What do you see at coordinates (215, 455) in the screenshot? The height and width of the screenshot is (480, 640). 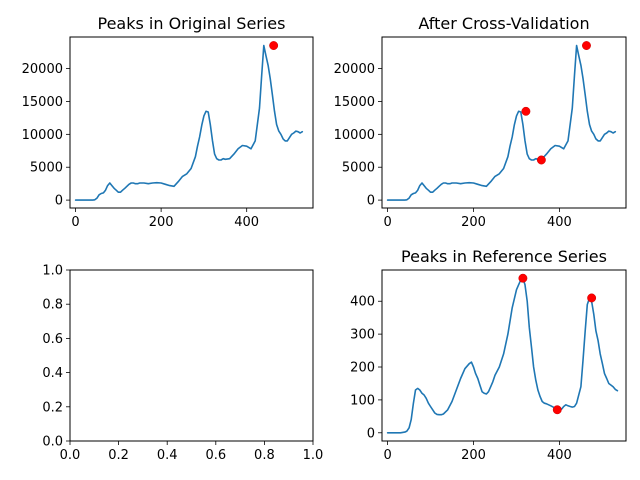 I see `x-tick-label: 0.6` at bounding box center [215, 455].